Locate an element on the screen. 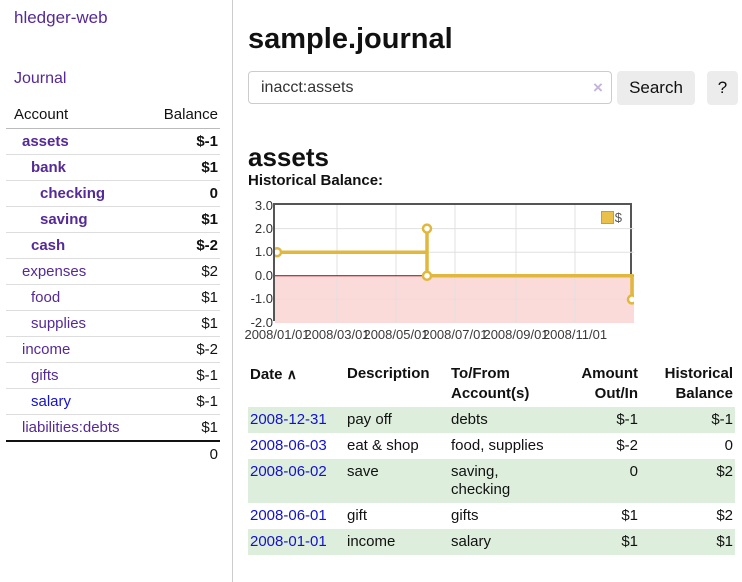 The height and width of the screenshot is (582, 742). transaction-date-link: 2008-01-01 is located at coordinates (288, 541).